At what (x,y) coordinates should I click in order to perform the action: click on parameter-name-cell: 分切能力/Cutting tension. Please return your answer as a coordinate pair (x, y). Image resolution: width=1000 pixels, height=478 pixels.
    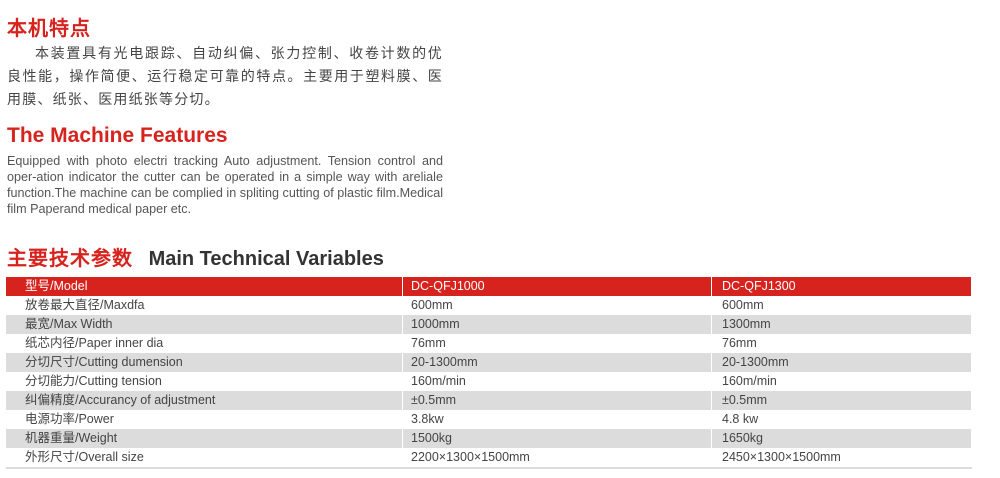
    Looking at the image, I should click on (204, 381).